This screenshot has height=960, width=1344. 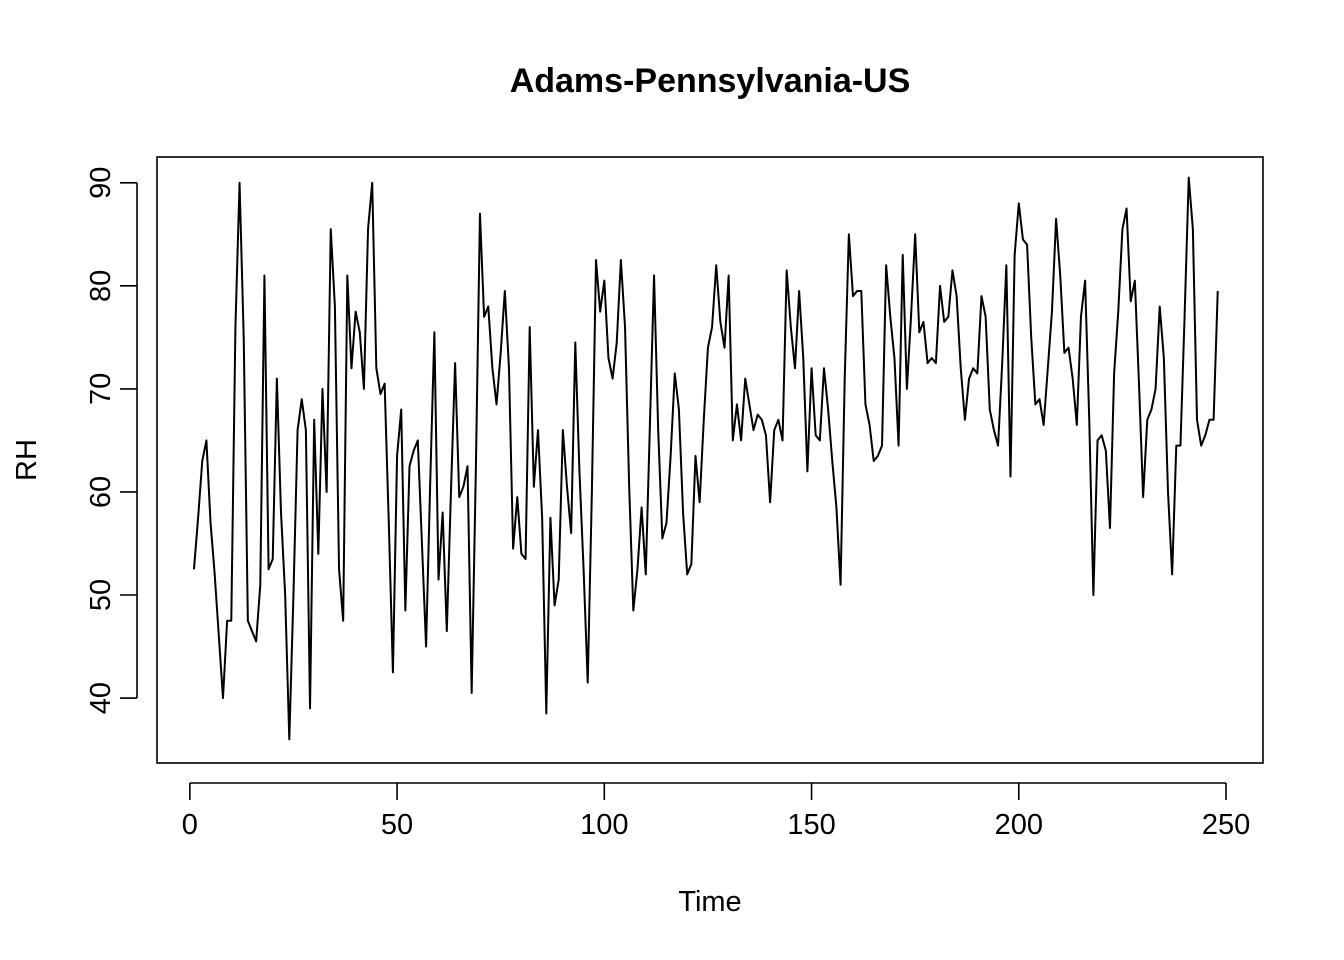 What do you see at coordinates (101, 389) in the screenshot?
I see `y-tick-label: 70` at bounding box center [101, 389].